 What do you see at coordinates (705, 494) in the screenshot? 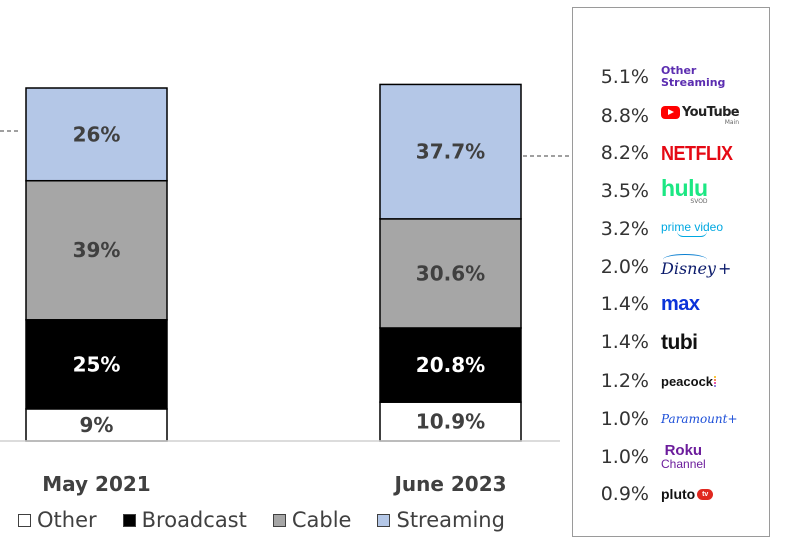
I see `tv-badge: tv` at bounding box center [705, 494].